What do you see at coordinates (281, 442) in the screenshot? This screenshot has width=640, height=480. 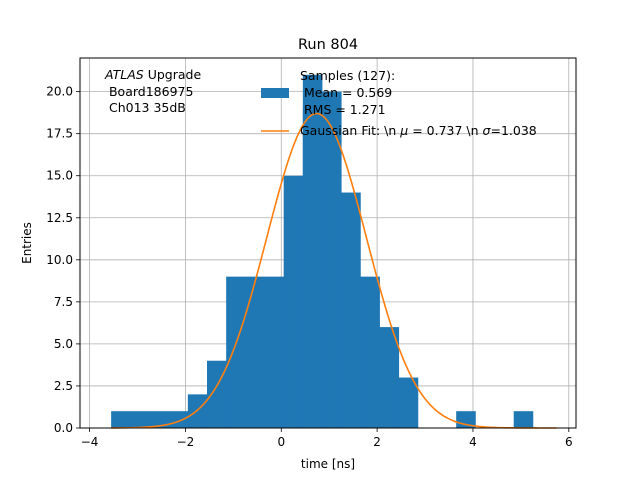 I see `x-tick-label: 0` at bounding box center [281, 442].